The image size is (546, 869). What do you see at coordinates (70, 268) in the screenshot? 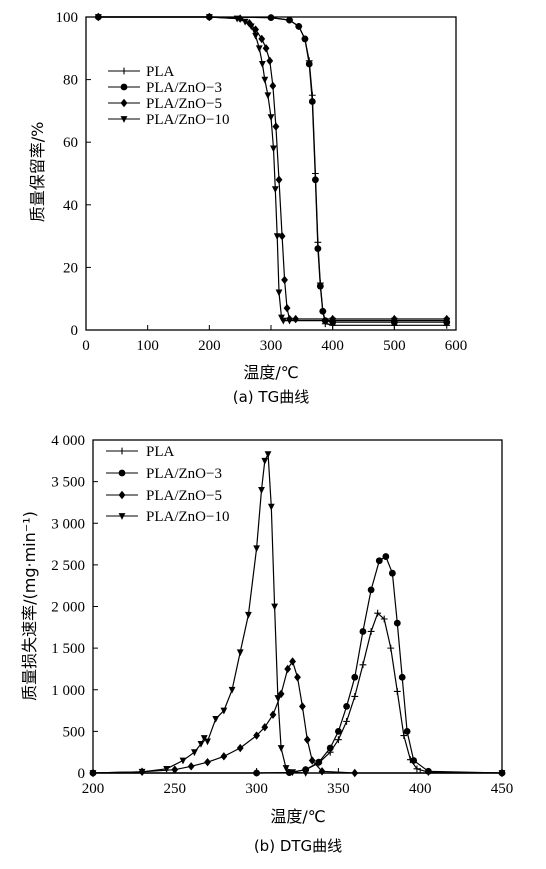
I see `y-tick-label: 20` at bounding box center [70, 268].